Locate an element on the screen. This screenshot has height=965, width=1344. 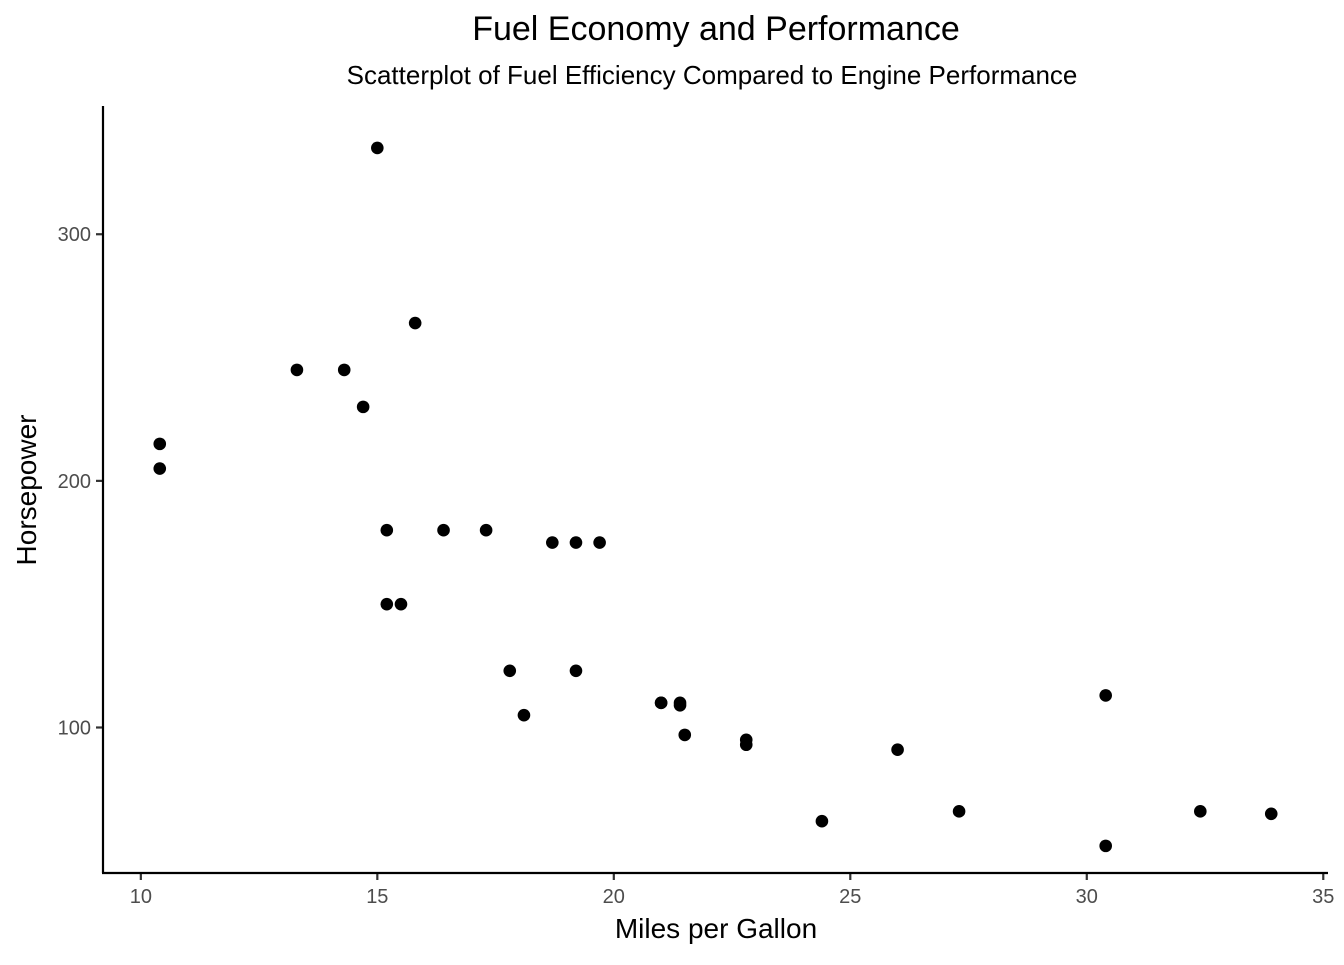
y-tick-label: 100 is located at coordinates (74, 728).